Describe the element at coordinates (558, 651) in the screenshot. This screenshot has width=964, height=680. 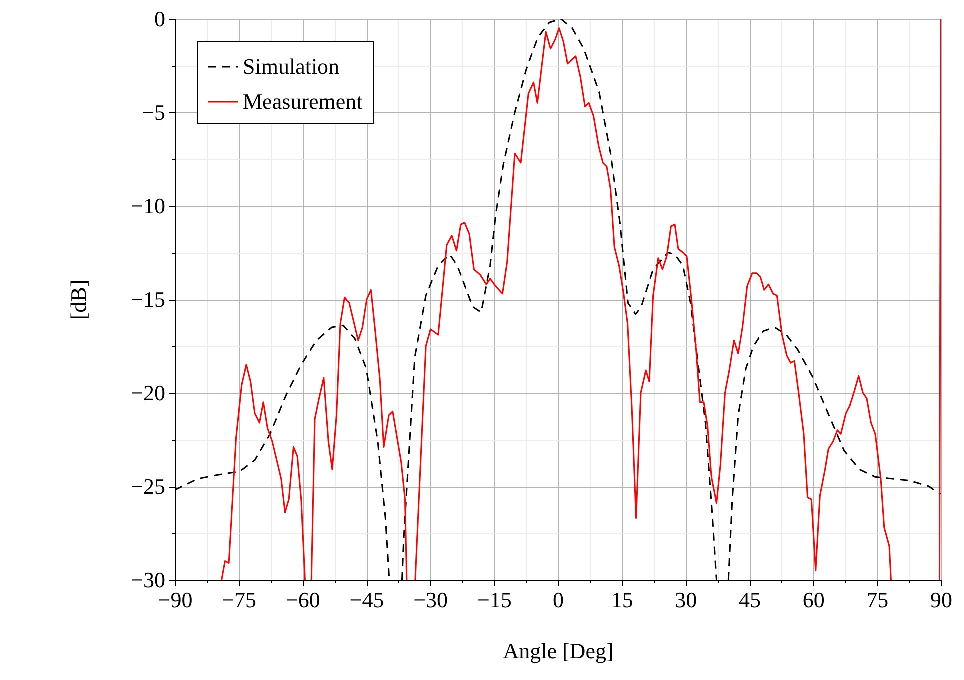
I see `x-axis-title: Angle [Deg]` at that location.